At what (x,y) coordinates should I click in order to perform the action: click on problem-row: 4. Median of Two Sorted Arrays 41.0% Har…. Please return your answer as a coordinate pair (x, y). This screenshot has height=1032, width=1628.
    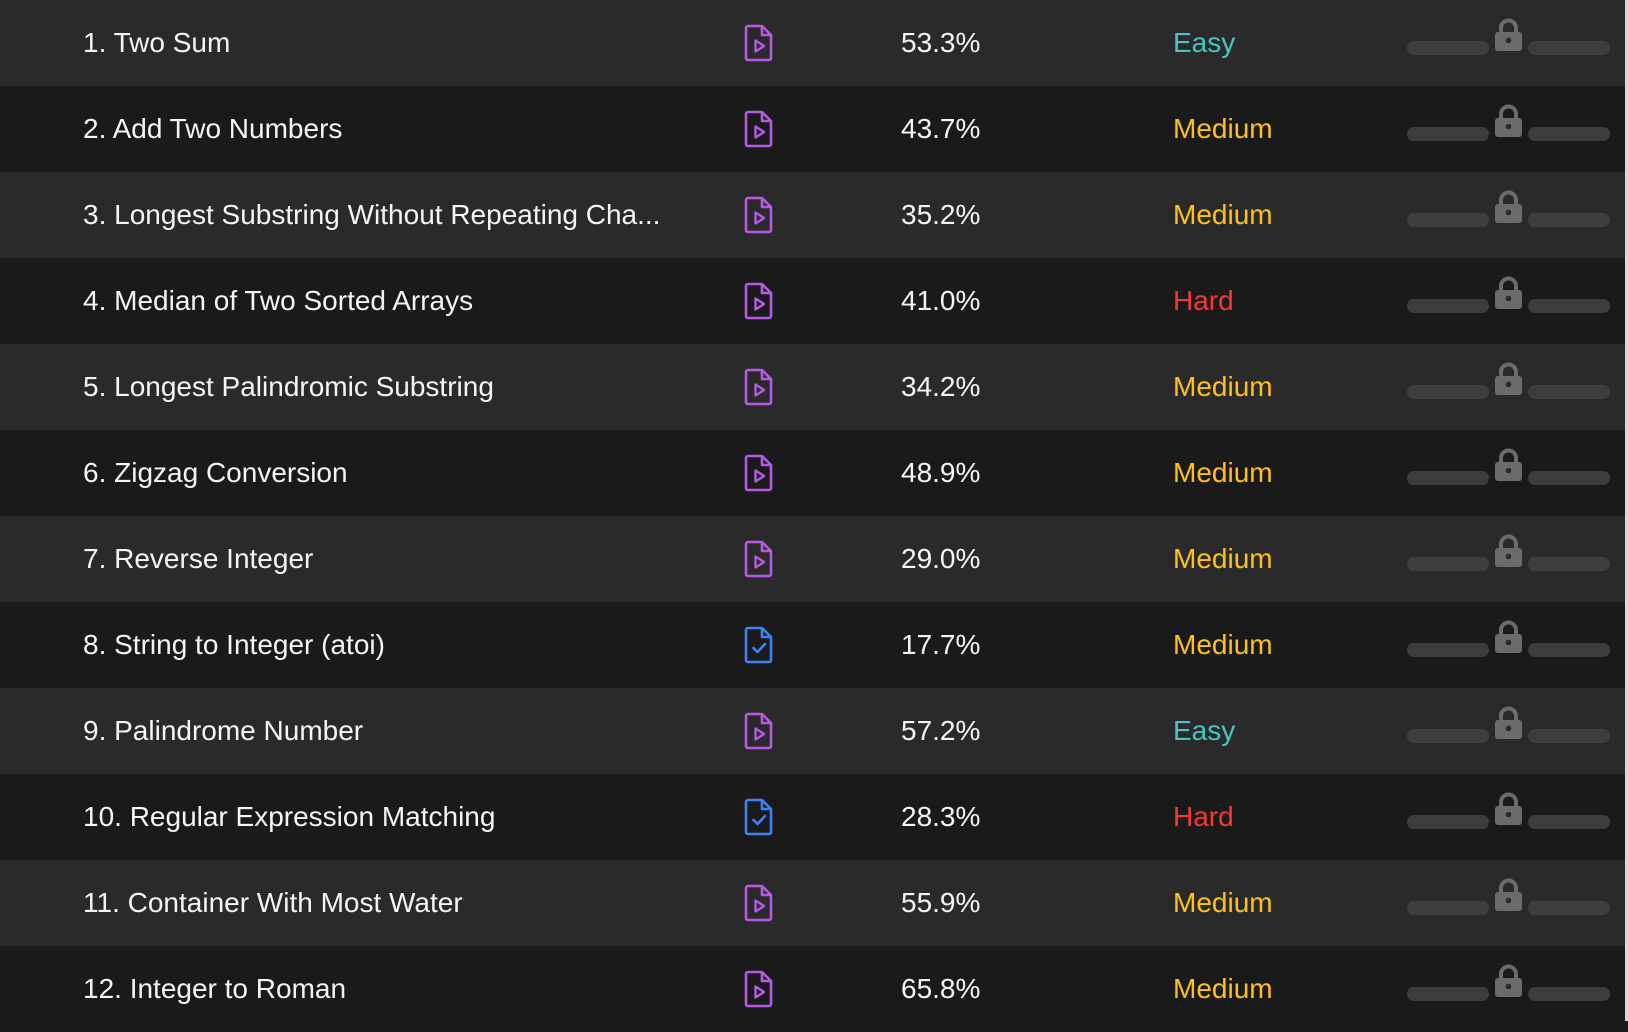
    Looking at the image, I should click on (814, 301).